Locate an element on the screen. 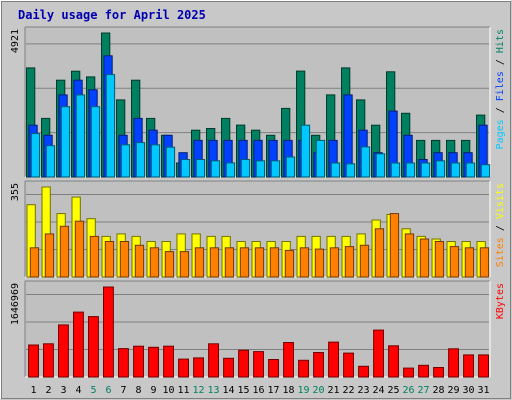 This screenshot has width=512, height=400. panel-legend: Sites / Visits is located at coordinates (500, 225).